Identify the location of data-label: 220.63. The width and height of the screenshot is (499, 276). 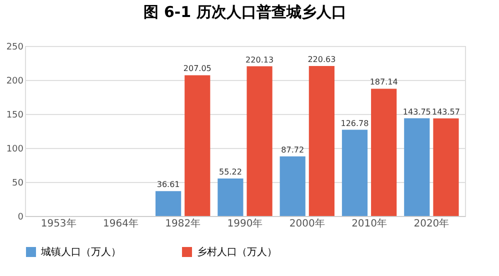
(322, 59).